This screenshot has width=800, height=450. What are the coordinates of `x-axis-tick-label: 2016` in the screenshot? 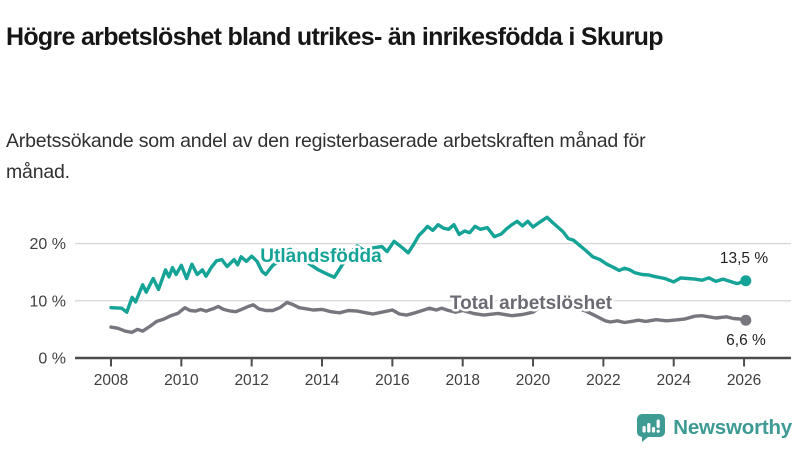 It's located at (392, 380).